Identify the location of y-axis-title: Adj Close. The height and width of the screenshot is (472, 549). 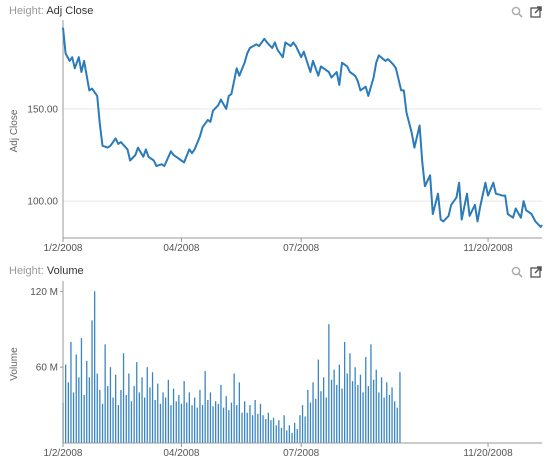
(14, 130).